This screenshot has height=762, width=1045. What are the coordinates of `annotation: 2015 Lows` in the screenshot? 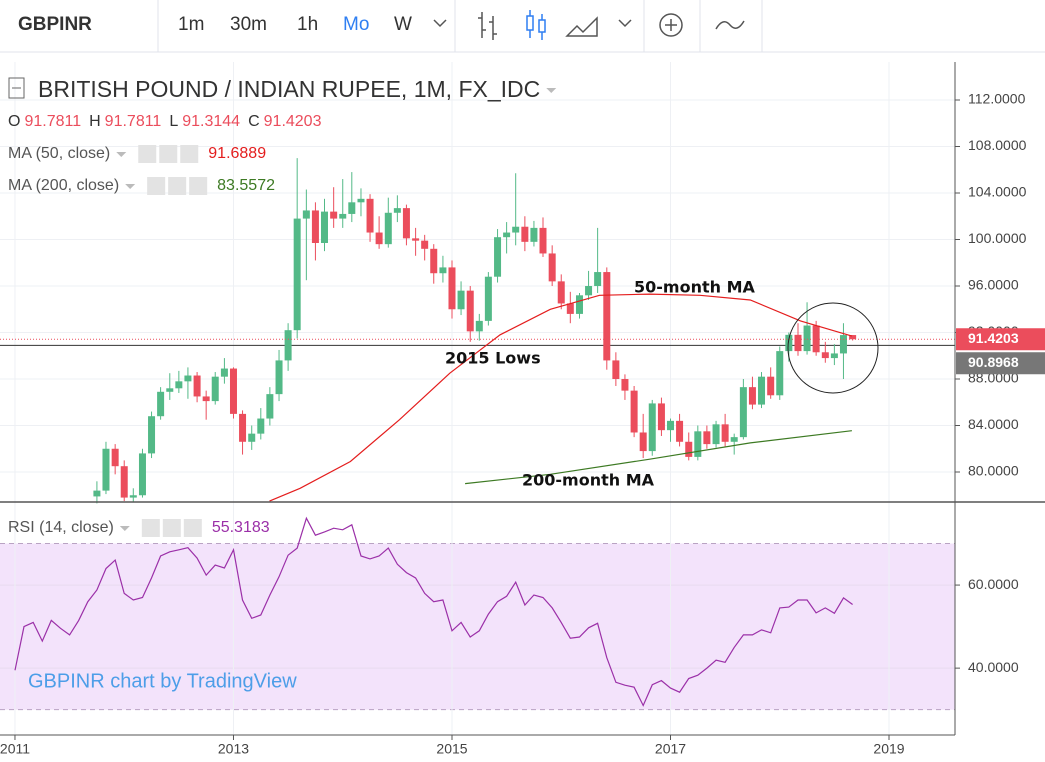 It's located at (493, 358).